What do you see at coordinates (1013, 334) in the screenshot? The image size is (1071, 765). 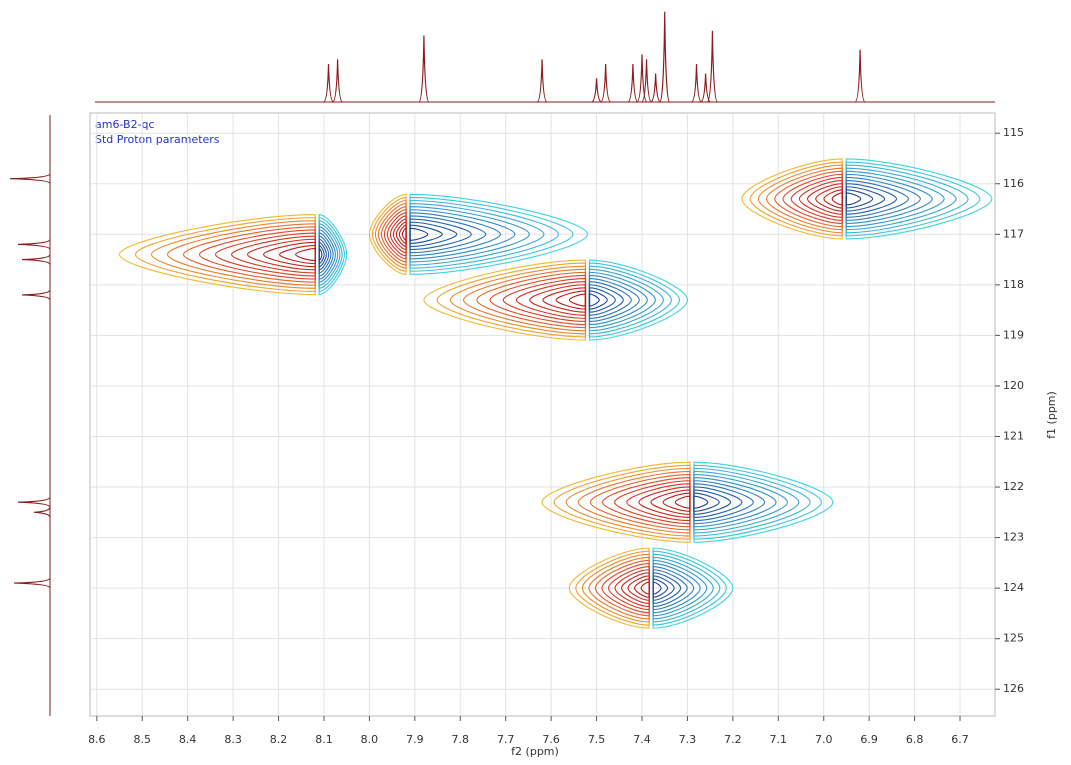 I see `y-tick-label: 119` at bounding box center [1013, 334].